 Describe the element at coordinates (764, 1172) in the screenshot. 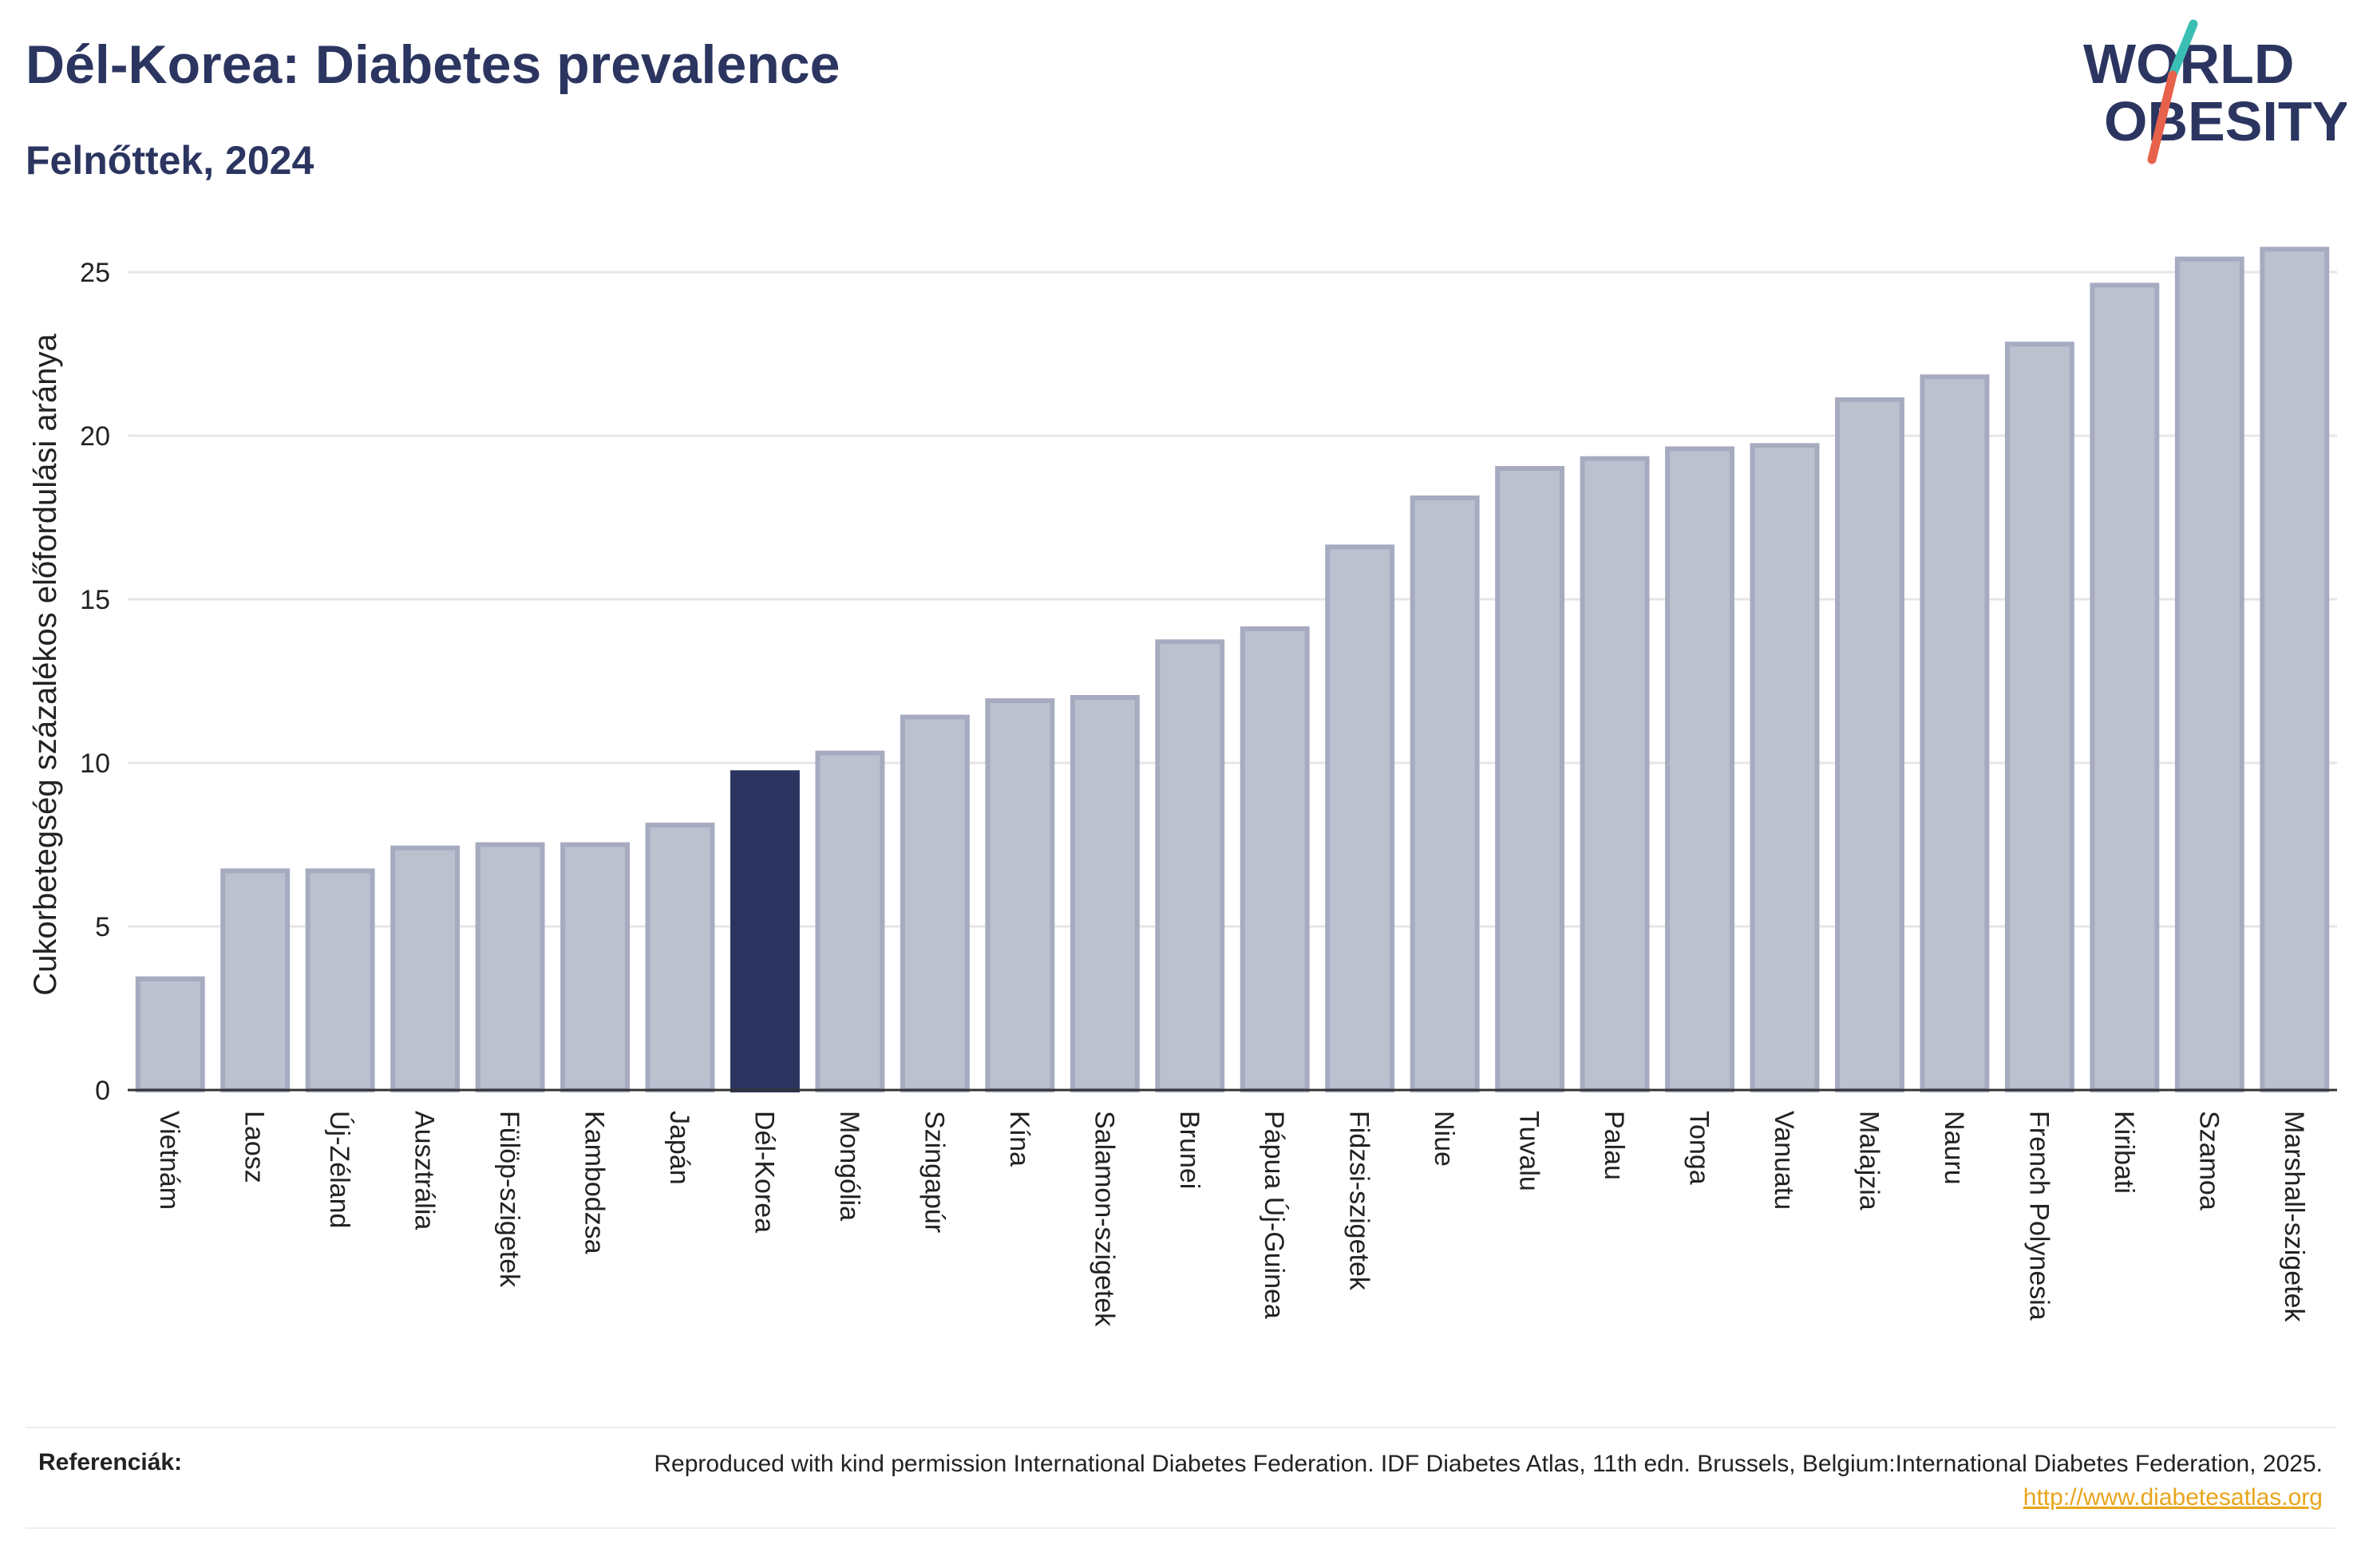

I see `x-tick-label: Dél-Korea` at that location.